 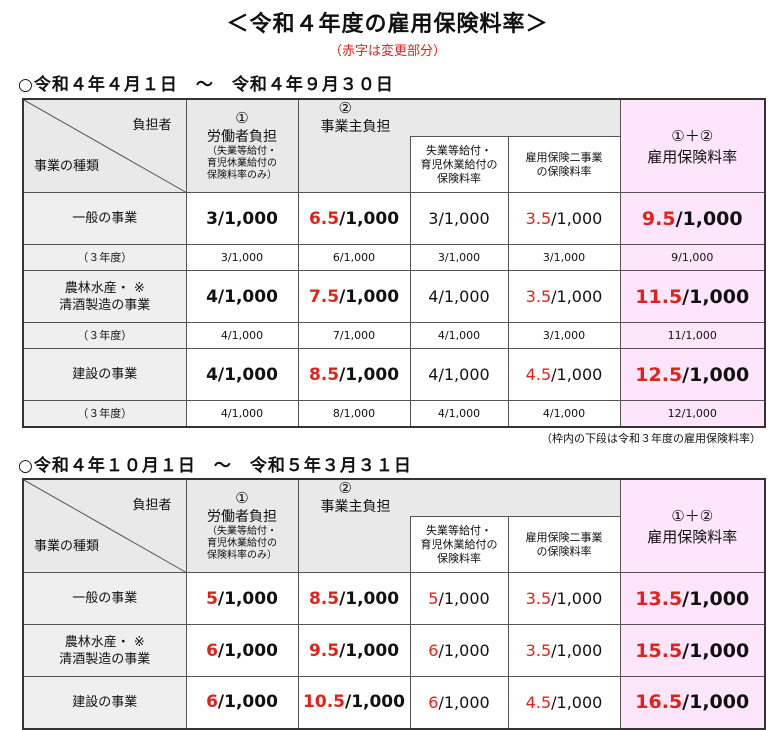 I want to click on employer-rate-cell: 8.5/1,000, so click(x=354, y=598).